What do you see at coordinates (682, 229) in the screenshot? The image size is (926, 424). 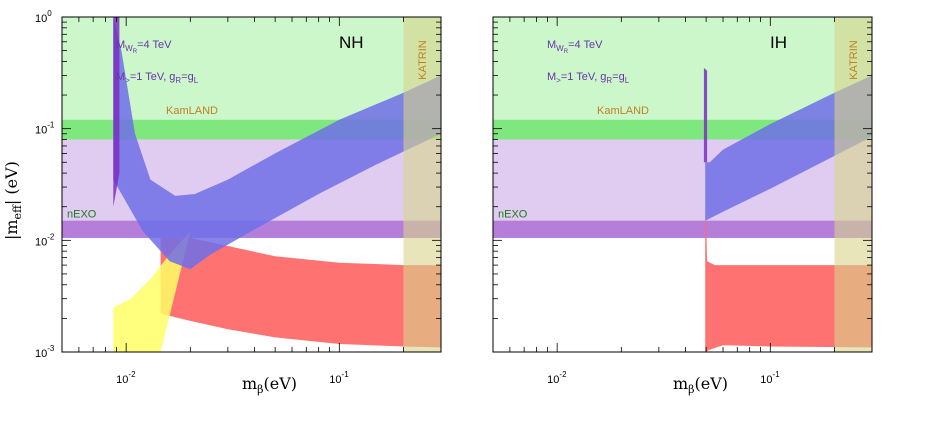 I see `nEXO-band` at bounding box center [682, 229].